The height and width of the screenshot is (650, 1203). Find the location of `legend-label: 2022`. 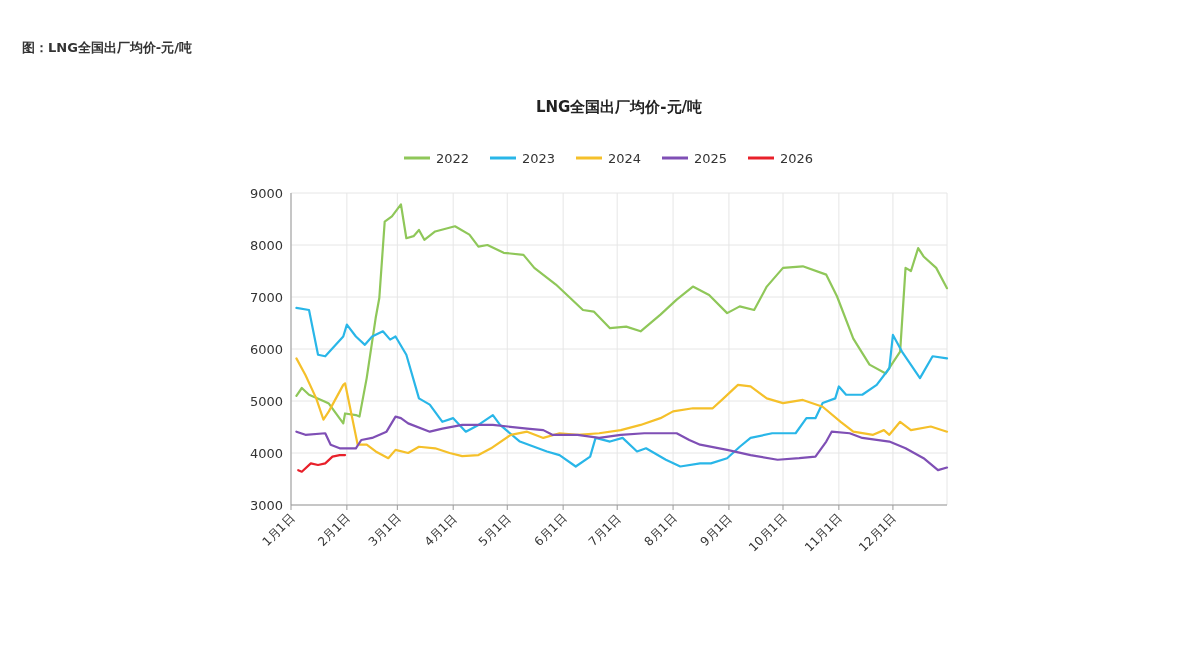

legend-label: 2022 is located at coordinates (453, 158).